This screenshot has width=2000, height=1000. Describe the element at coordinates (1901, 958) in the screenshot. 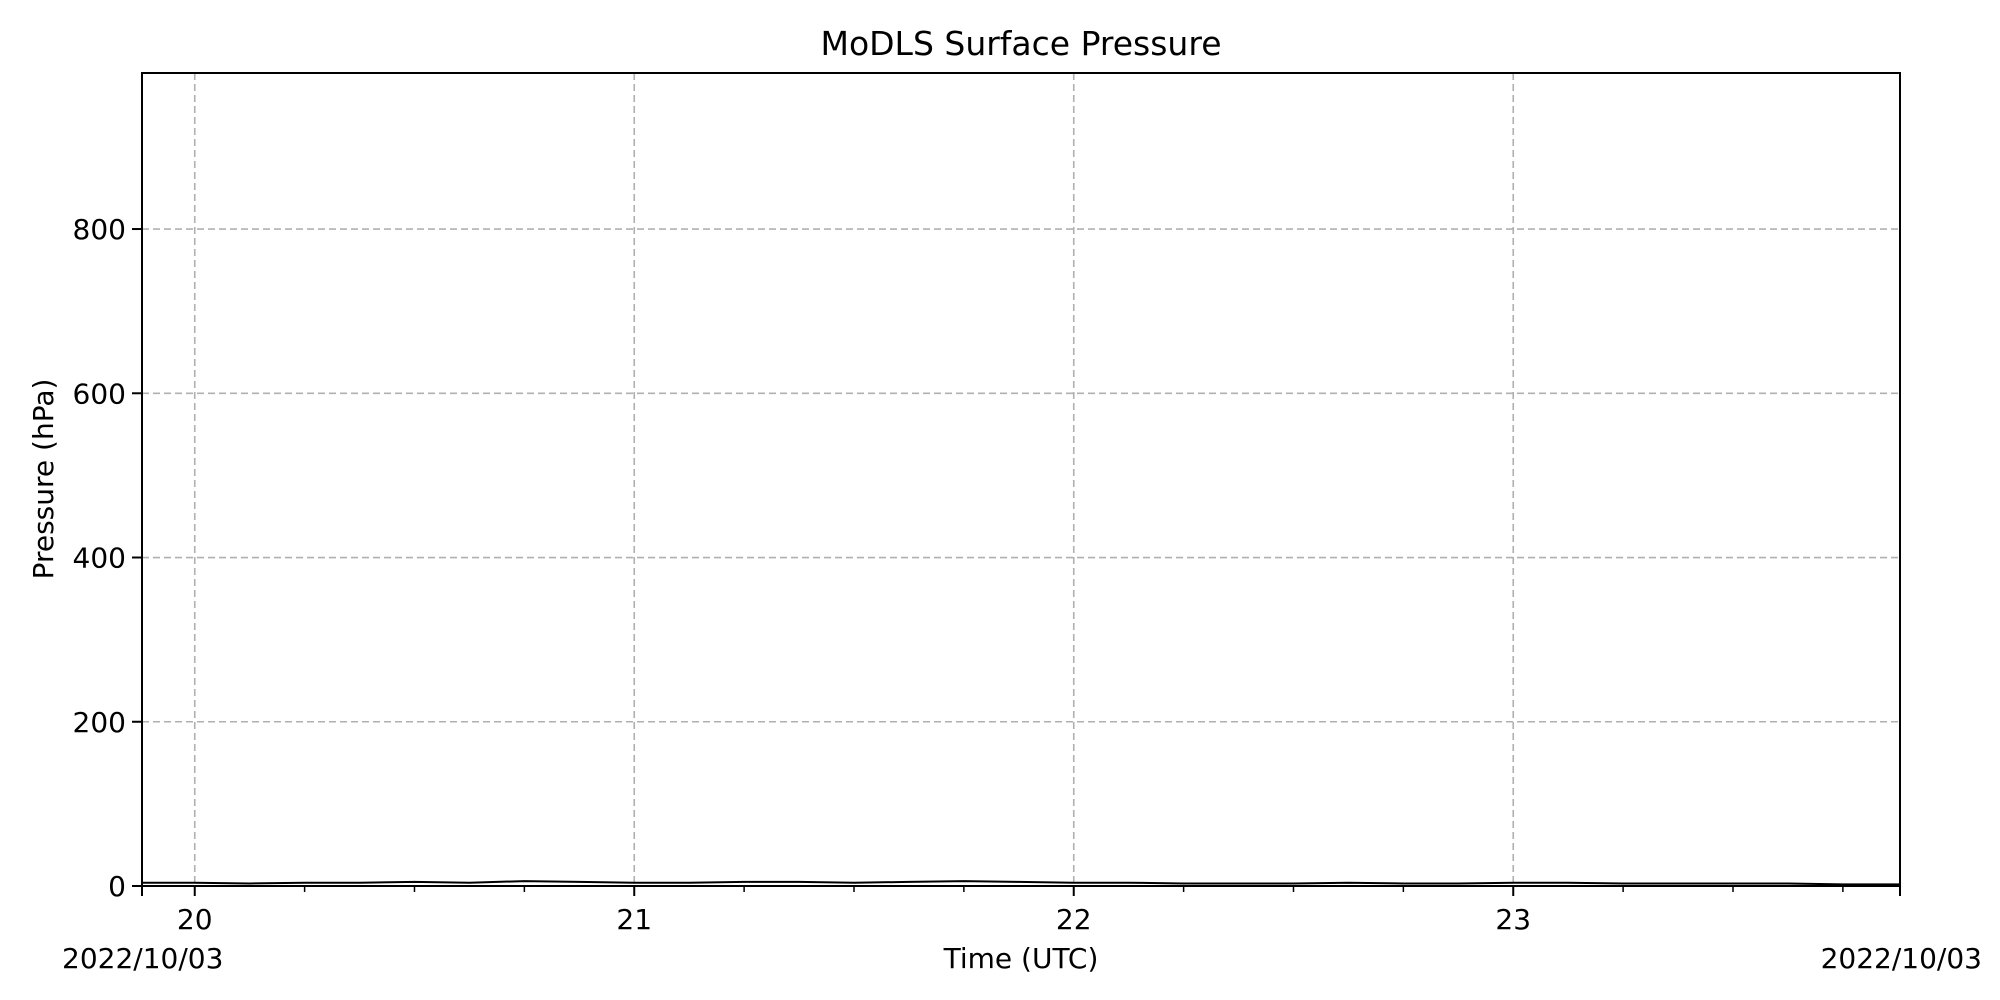

I see `date-label-right: 2022/10/03` at that location.